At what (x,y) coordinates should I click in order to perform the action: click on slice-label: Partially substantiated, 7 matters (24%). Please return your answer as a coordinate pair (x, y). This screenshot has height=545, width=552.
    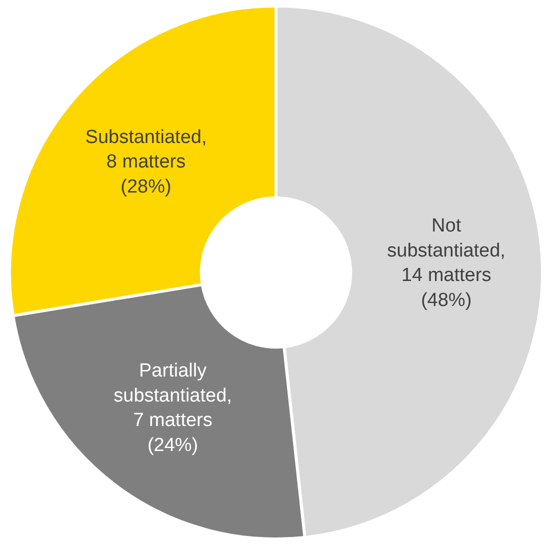
    Looking at the image, I should click on (173, 408).